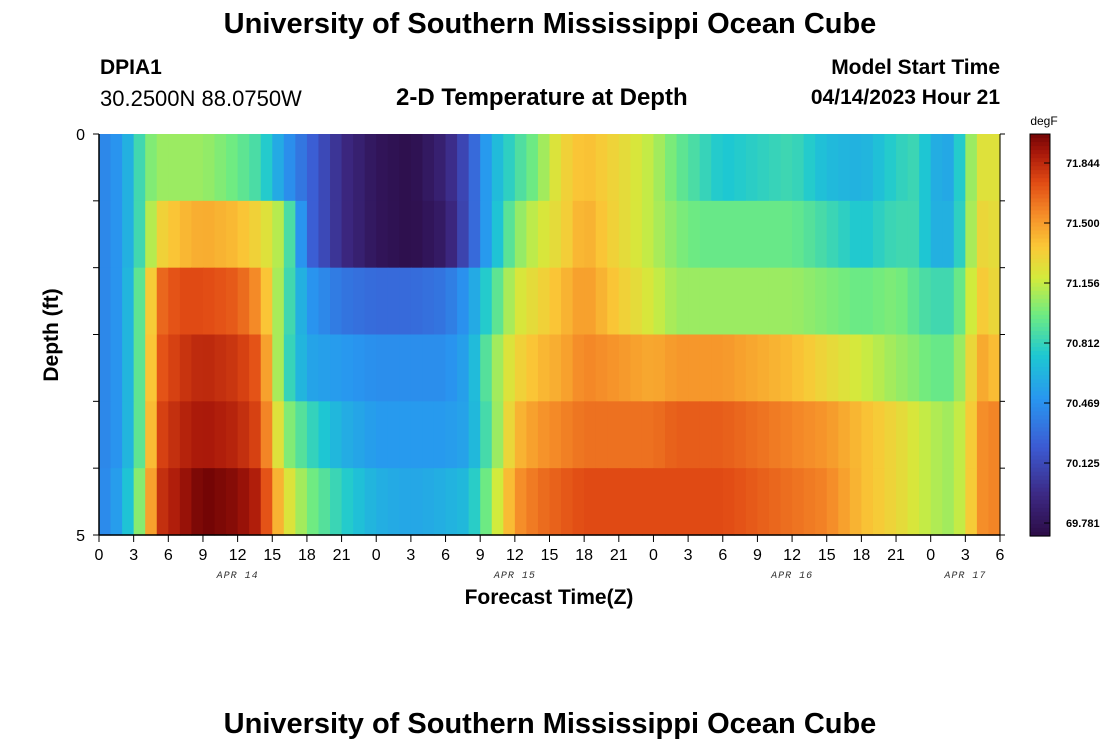  What do you see at coordinates (80, 536) in the screenshot?
I see `y-tick-label: 5` at bounding box center [80, 536].